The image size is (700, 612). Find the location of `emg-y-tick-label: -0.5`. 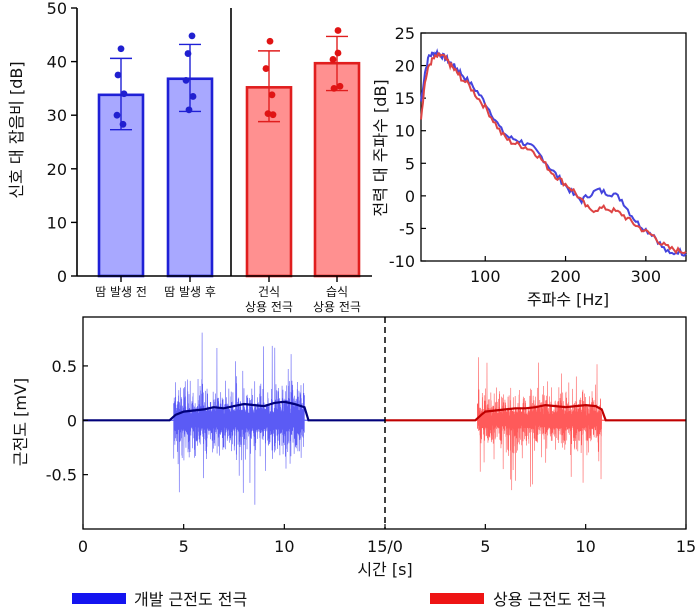

emg-y-tick-label: -0.5 is located at coordinates (61, 475).